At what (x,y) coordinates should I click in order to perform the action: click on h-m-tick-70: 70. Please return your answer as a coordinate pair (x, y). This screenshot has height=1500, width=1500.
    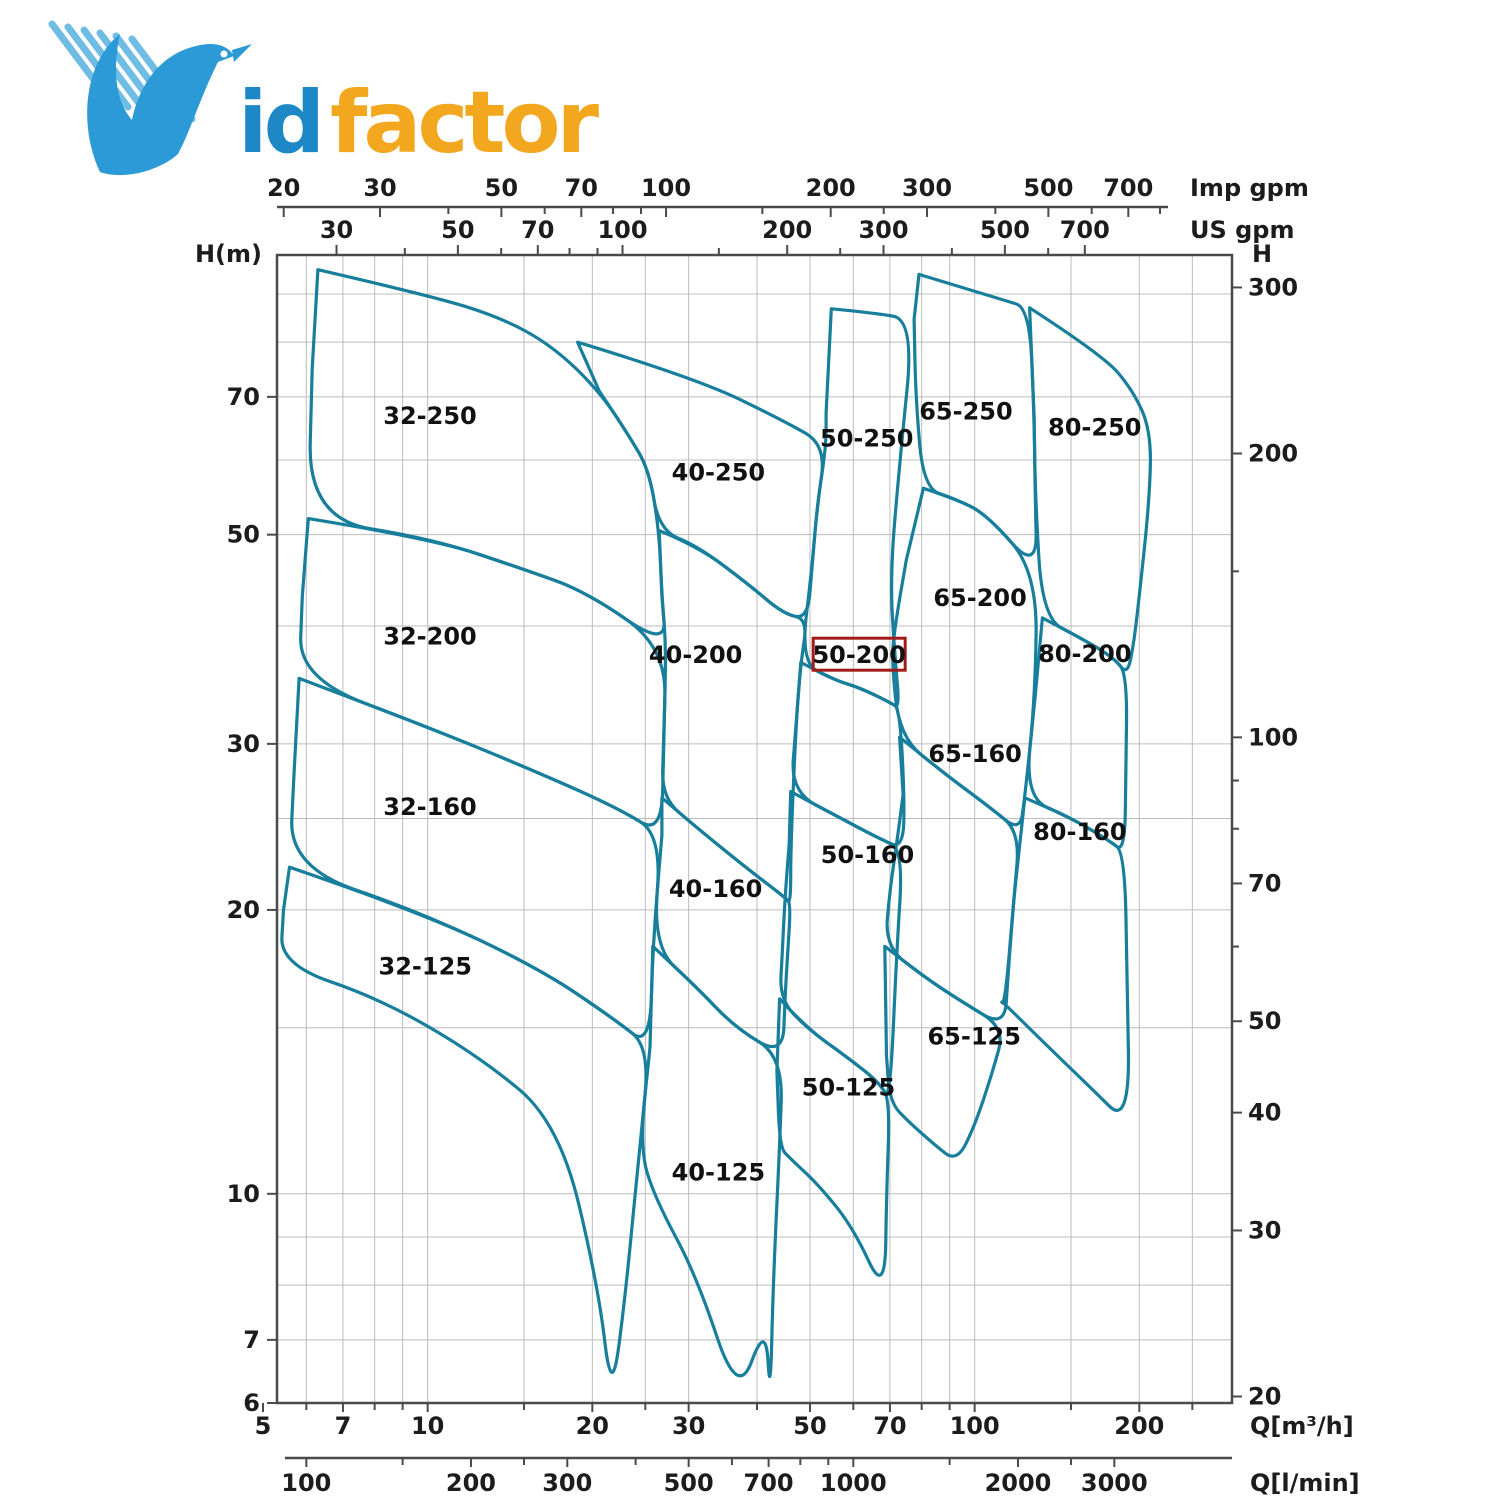
    Looking at the image, I should click on (243, 397).